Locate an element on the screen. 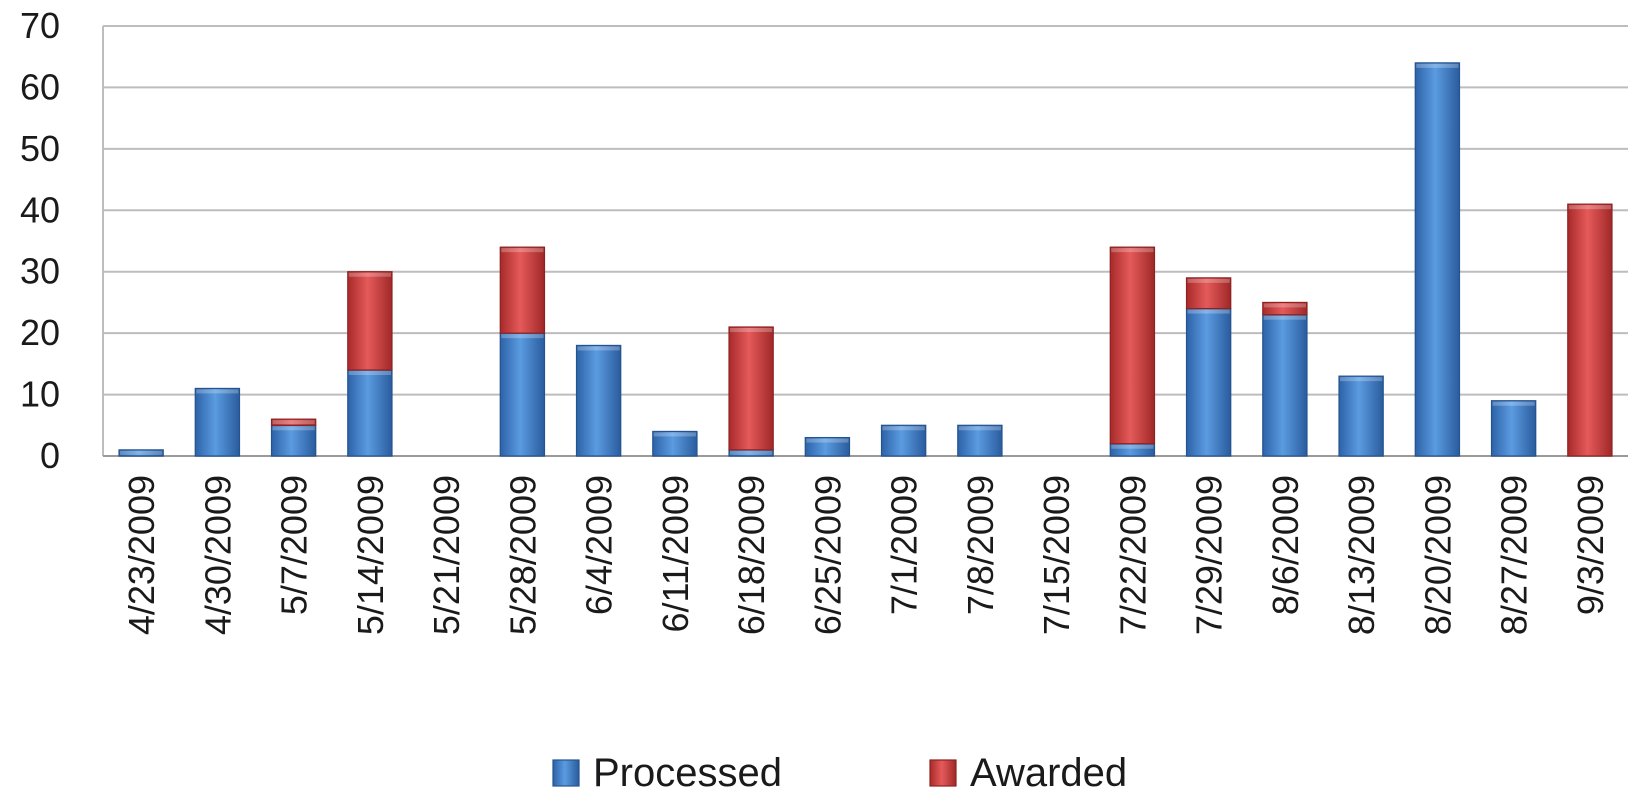 This screenshot has width=1636, height=792. legend-label-awarded: Awarded is located at coordinates (1048, 771).